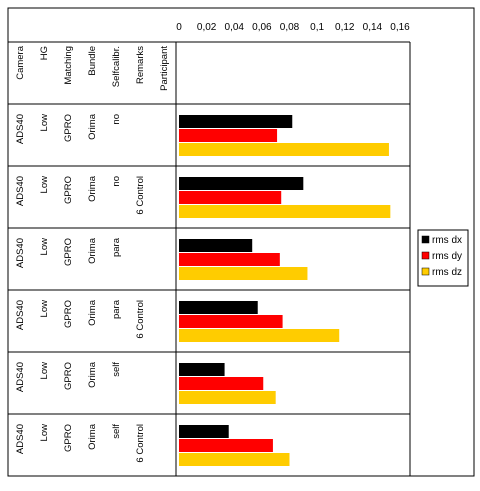 The image size is (480, 491). What do you see at coordinates (400, 27) in the screenshot?
I see `x-tick-label: 0,16` at bounding box center [400, 27].